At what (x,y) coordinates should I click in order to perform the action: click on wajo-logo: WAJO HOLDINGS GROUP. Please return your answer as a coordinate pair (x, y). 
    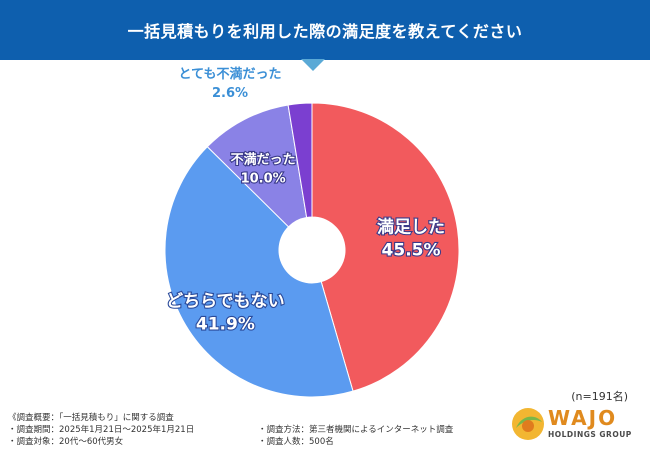
    Looking at the image, I should click on (571, 424).